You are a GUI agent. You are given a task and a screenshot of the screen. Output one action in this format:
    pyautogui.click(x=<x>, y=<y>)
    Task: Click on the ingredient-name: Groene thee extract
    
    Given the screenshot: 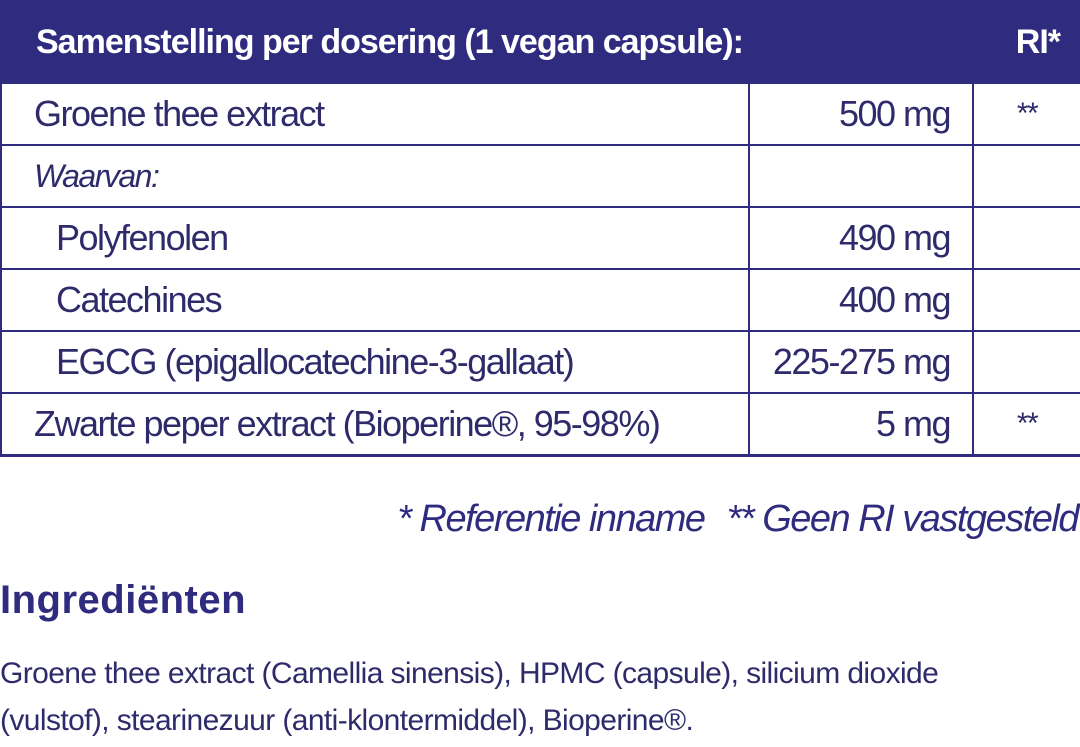 What is the action you would take?
    pyautogui.click(x=375, y=114)
    